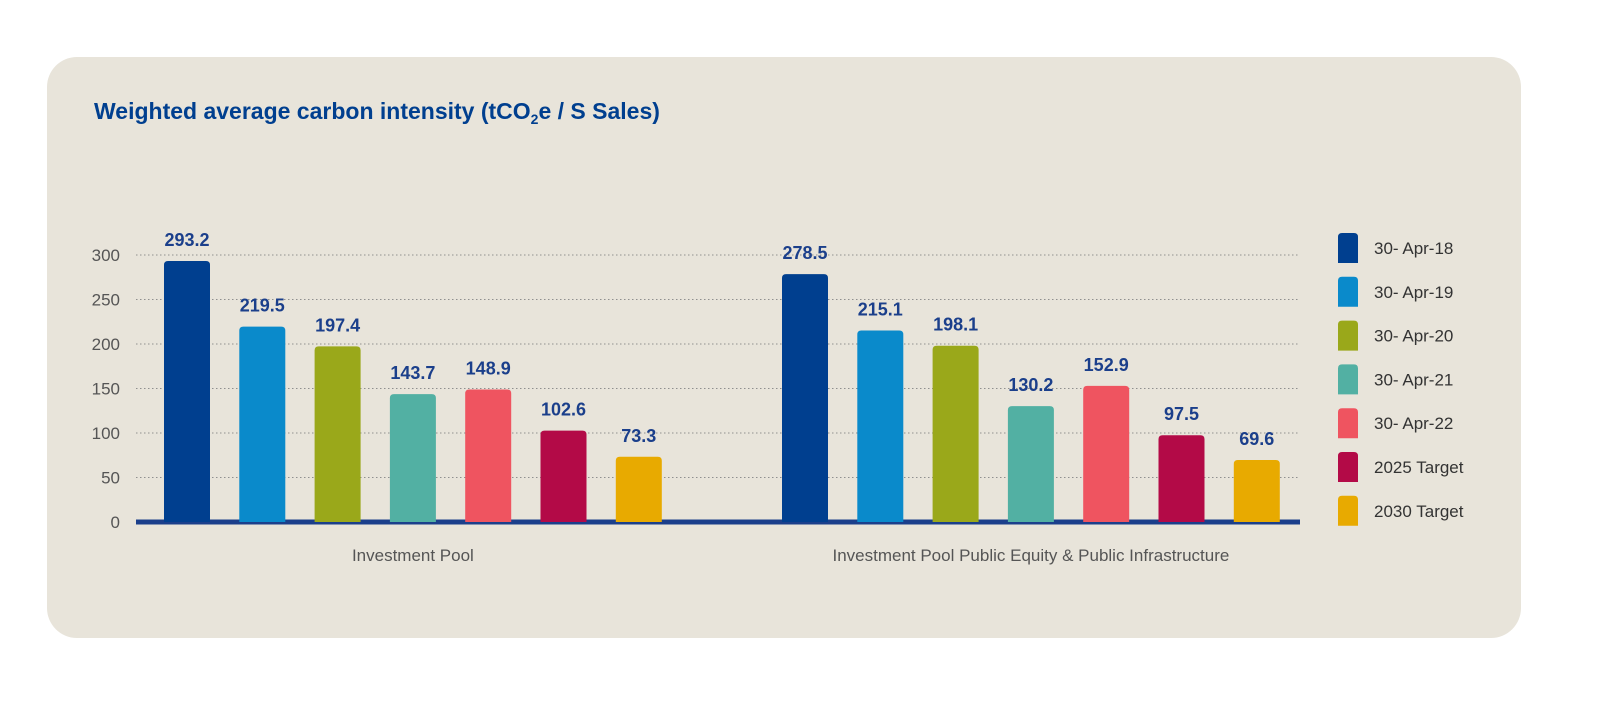 This screenshot has height=709, width=1600. I want to click on legend-item: 2030 Target, so click(1401, 510).